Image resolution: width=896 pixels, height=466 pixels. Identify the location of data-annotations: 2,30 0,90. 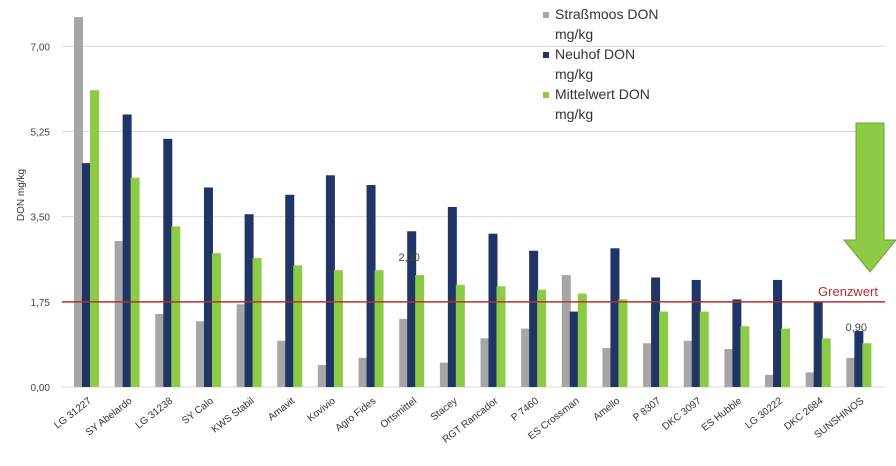
(632, 293).